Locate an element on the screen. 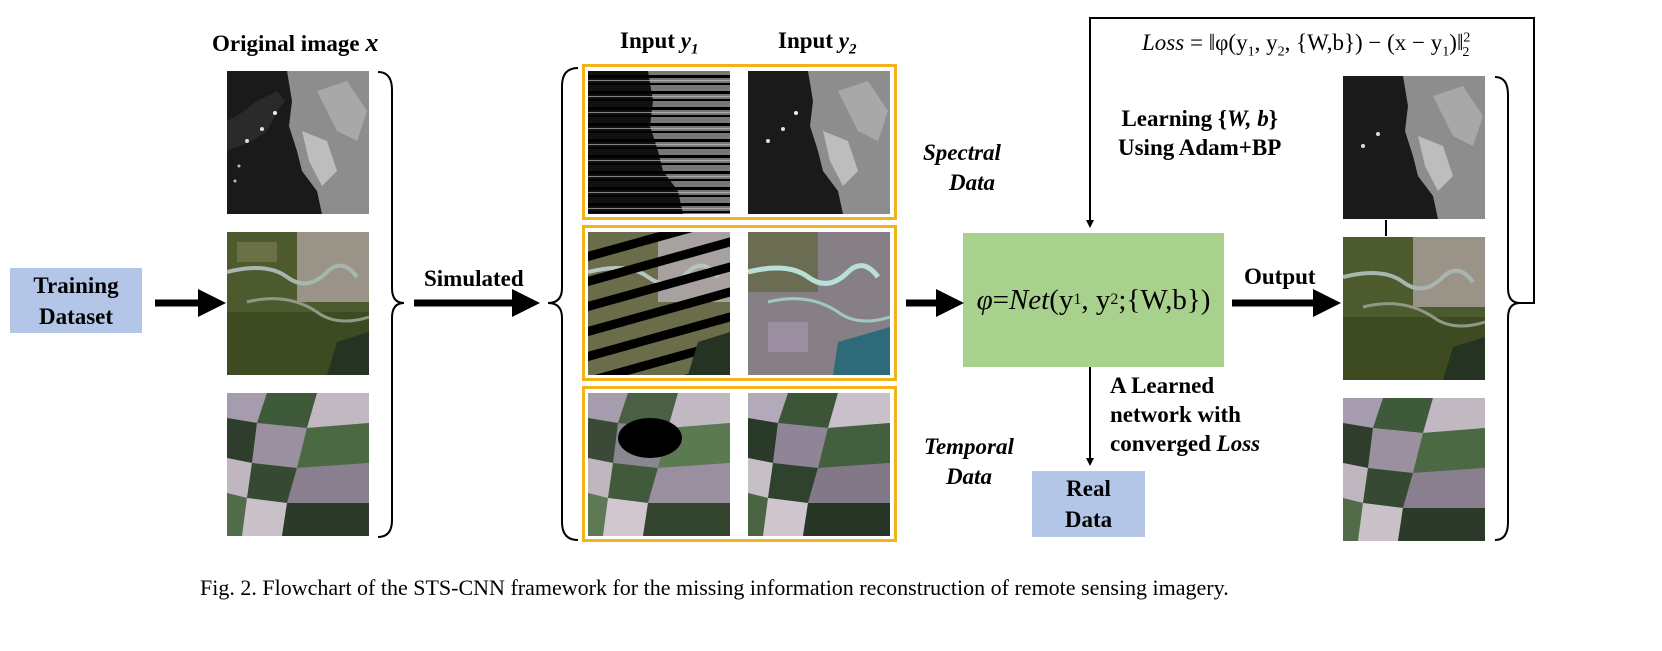  real-data-box: Real Data is located at coordinates (1088, 504).